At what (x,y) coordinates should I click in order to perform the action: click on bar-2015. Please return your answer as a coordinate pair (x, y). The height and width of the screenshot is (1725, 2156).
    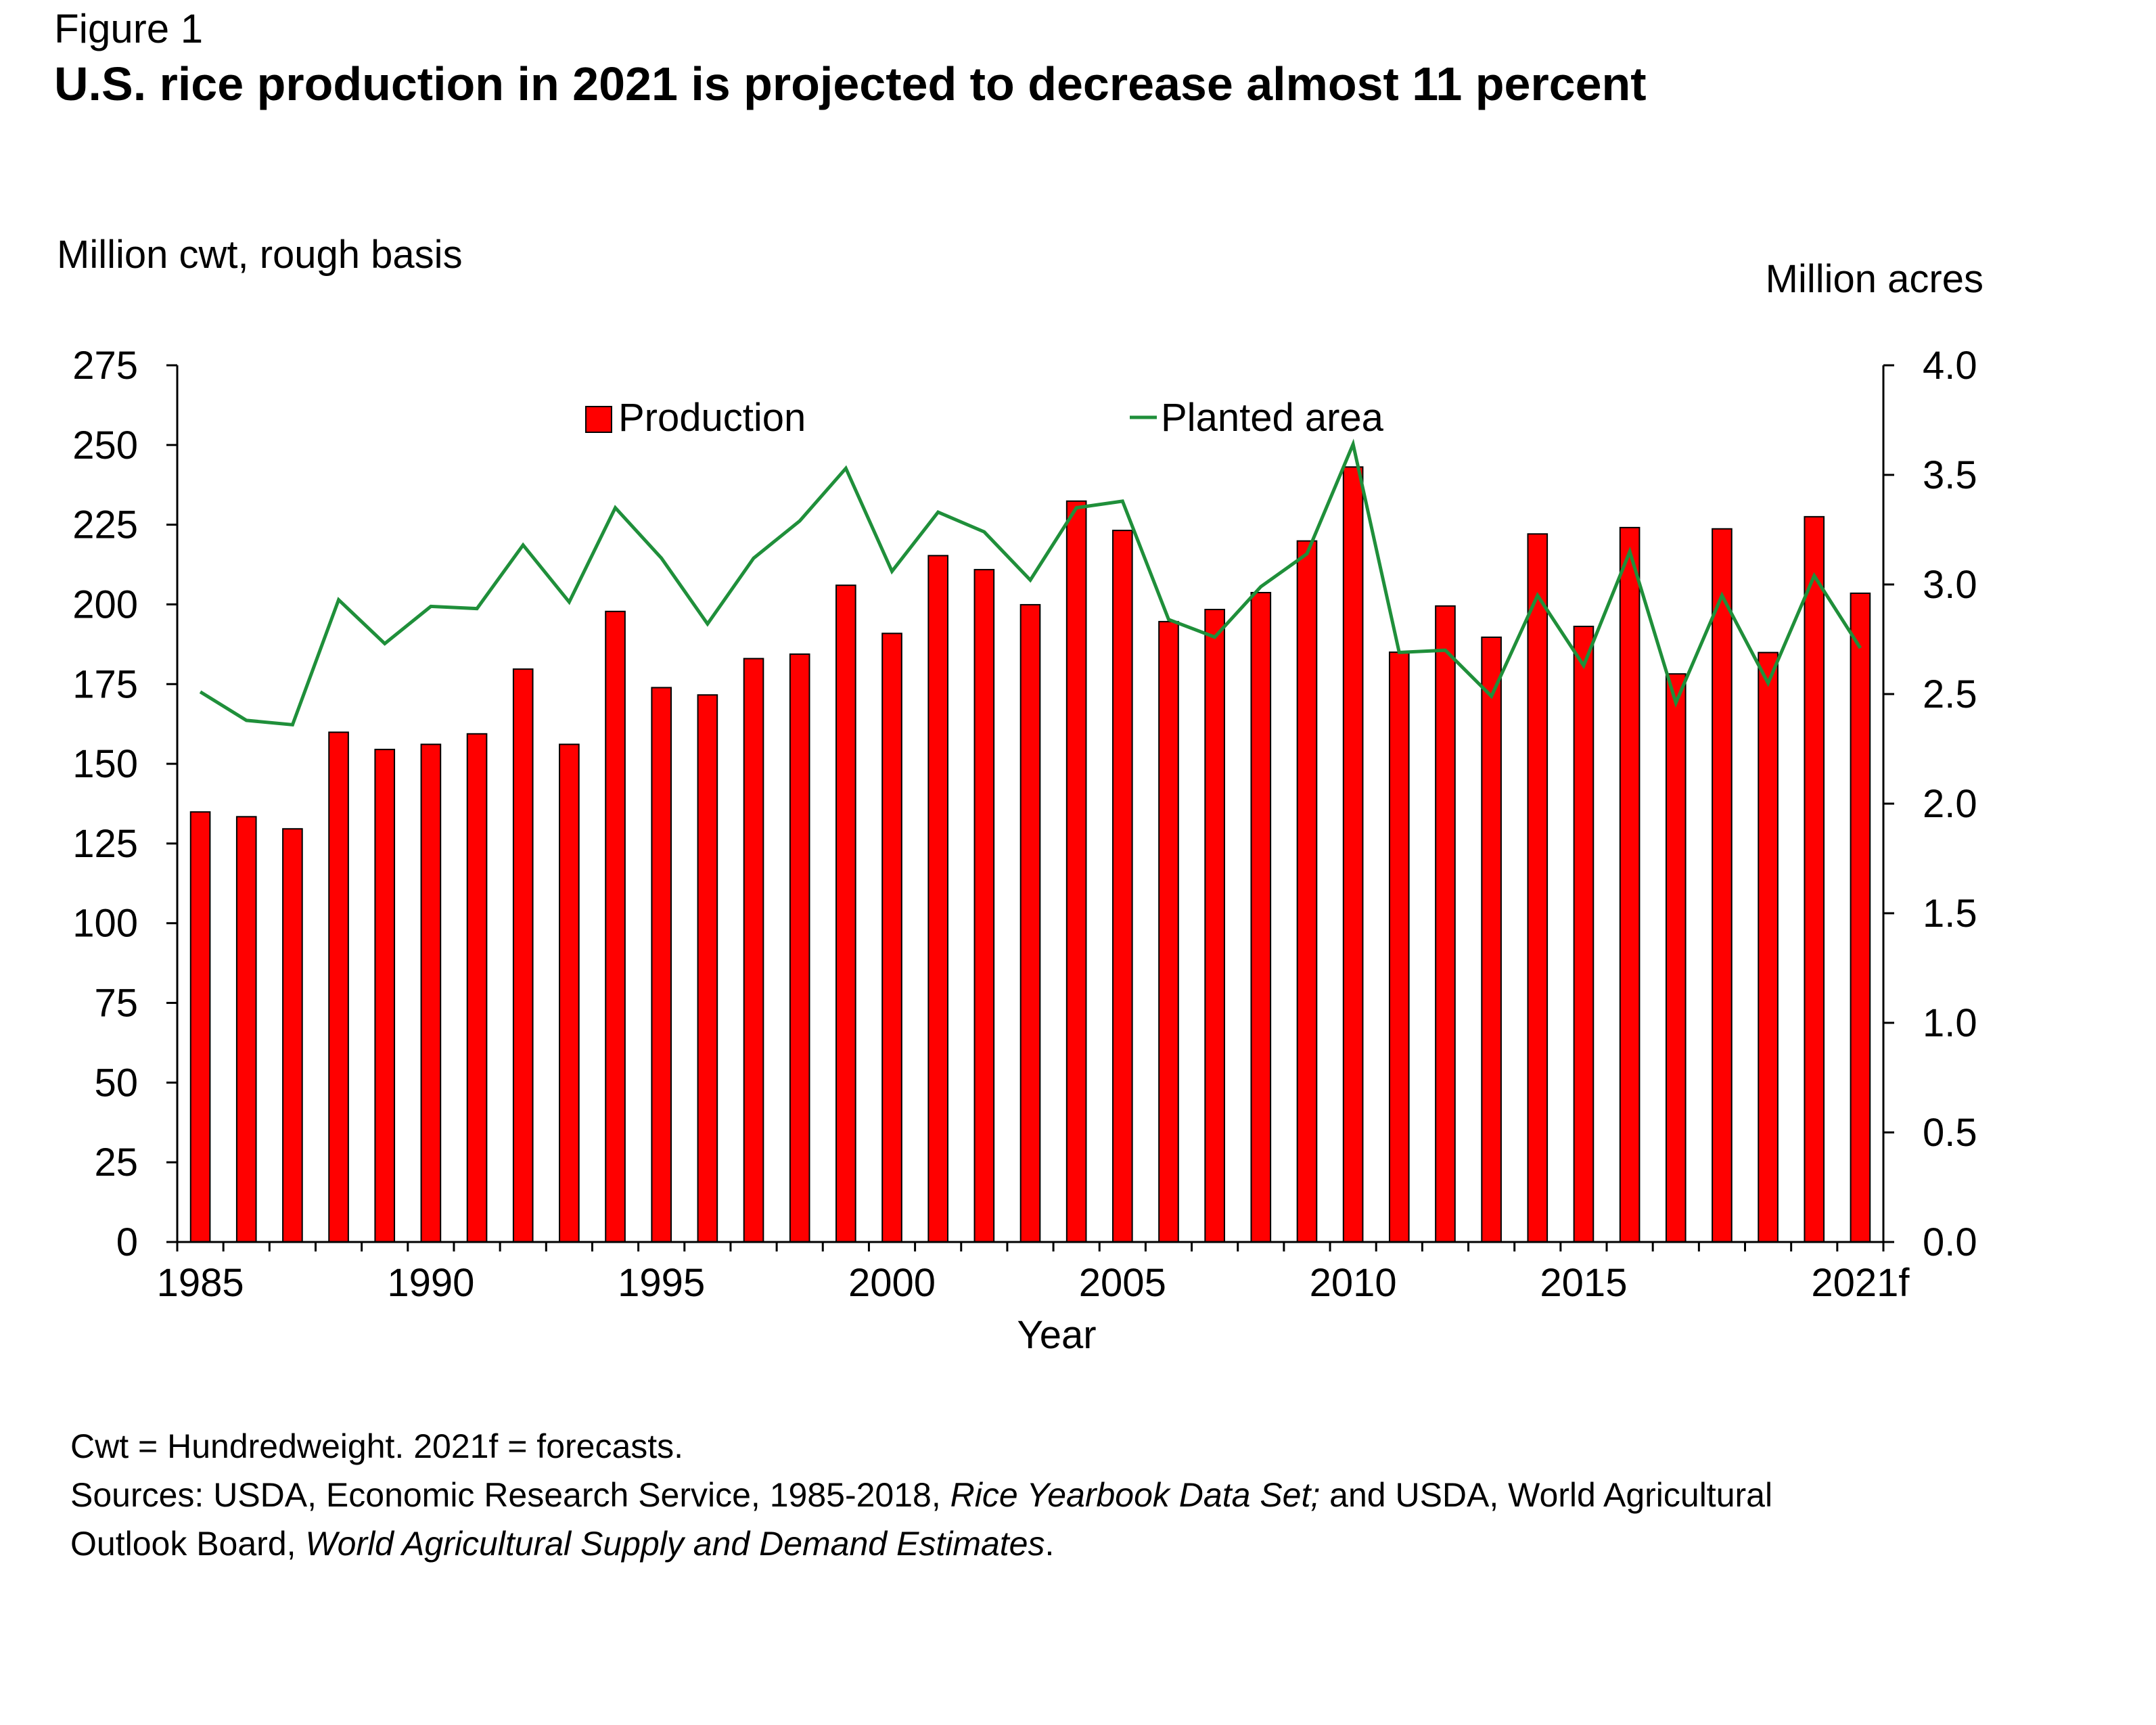
    Looking at the image, I should click on (1584, 934).